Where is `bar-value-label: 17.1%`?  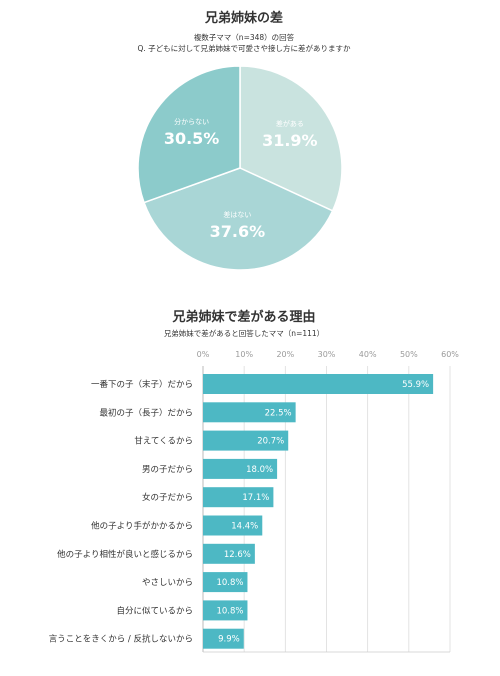
bar-value-label: 17.1% is located at coordinates (255, 498).